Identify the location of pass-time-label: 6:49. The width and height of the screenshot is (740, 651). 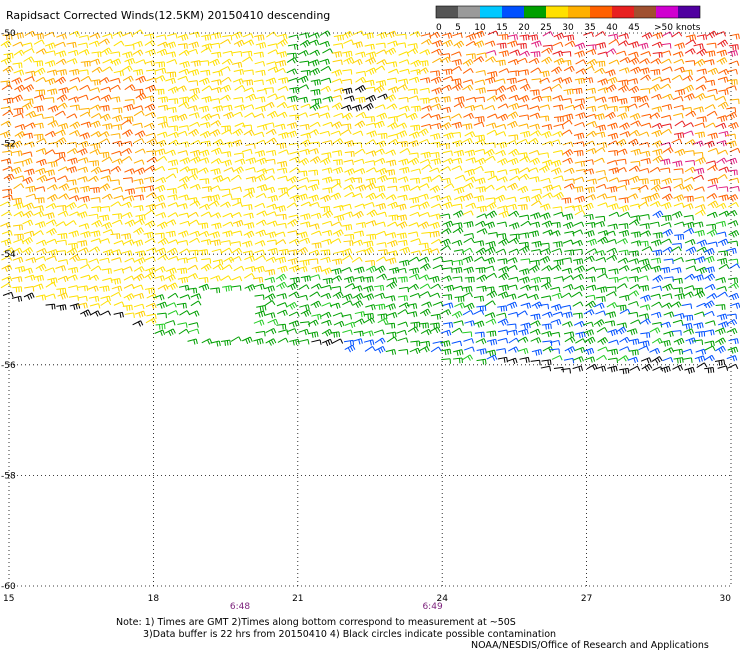
(432, 607).